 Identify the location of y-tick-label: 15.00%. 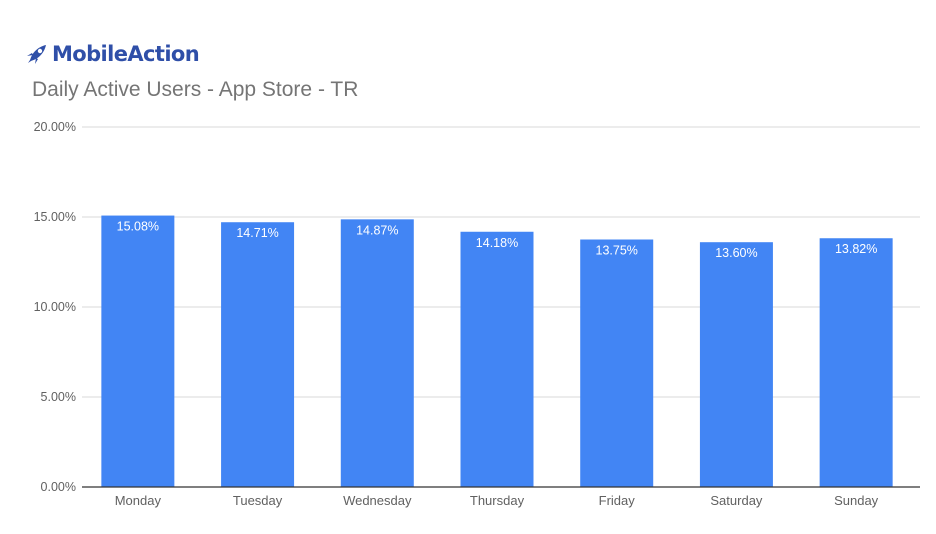
(55, 217).